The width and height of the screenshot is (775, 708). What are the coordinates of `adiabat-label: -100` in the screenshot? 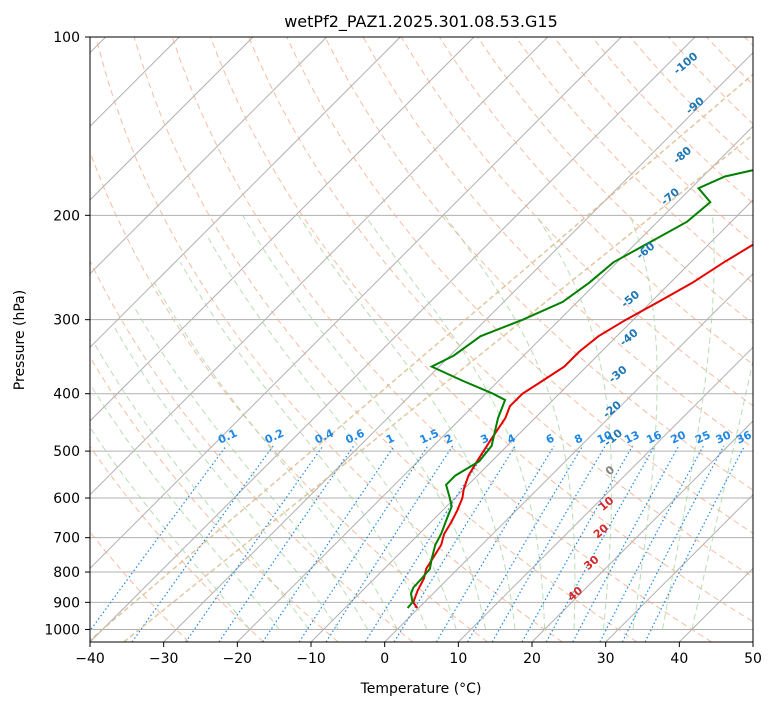 It's located at (686, 63).